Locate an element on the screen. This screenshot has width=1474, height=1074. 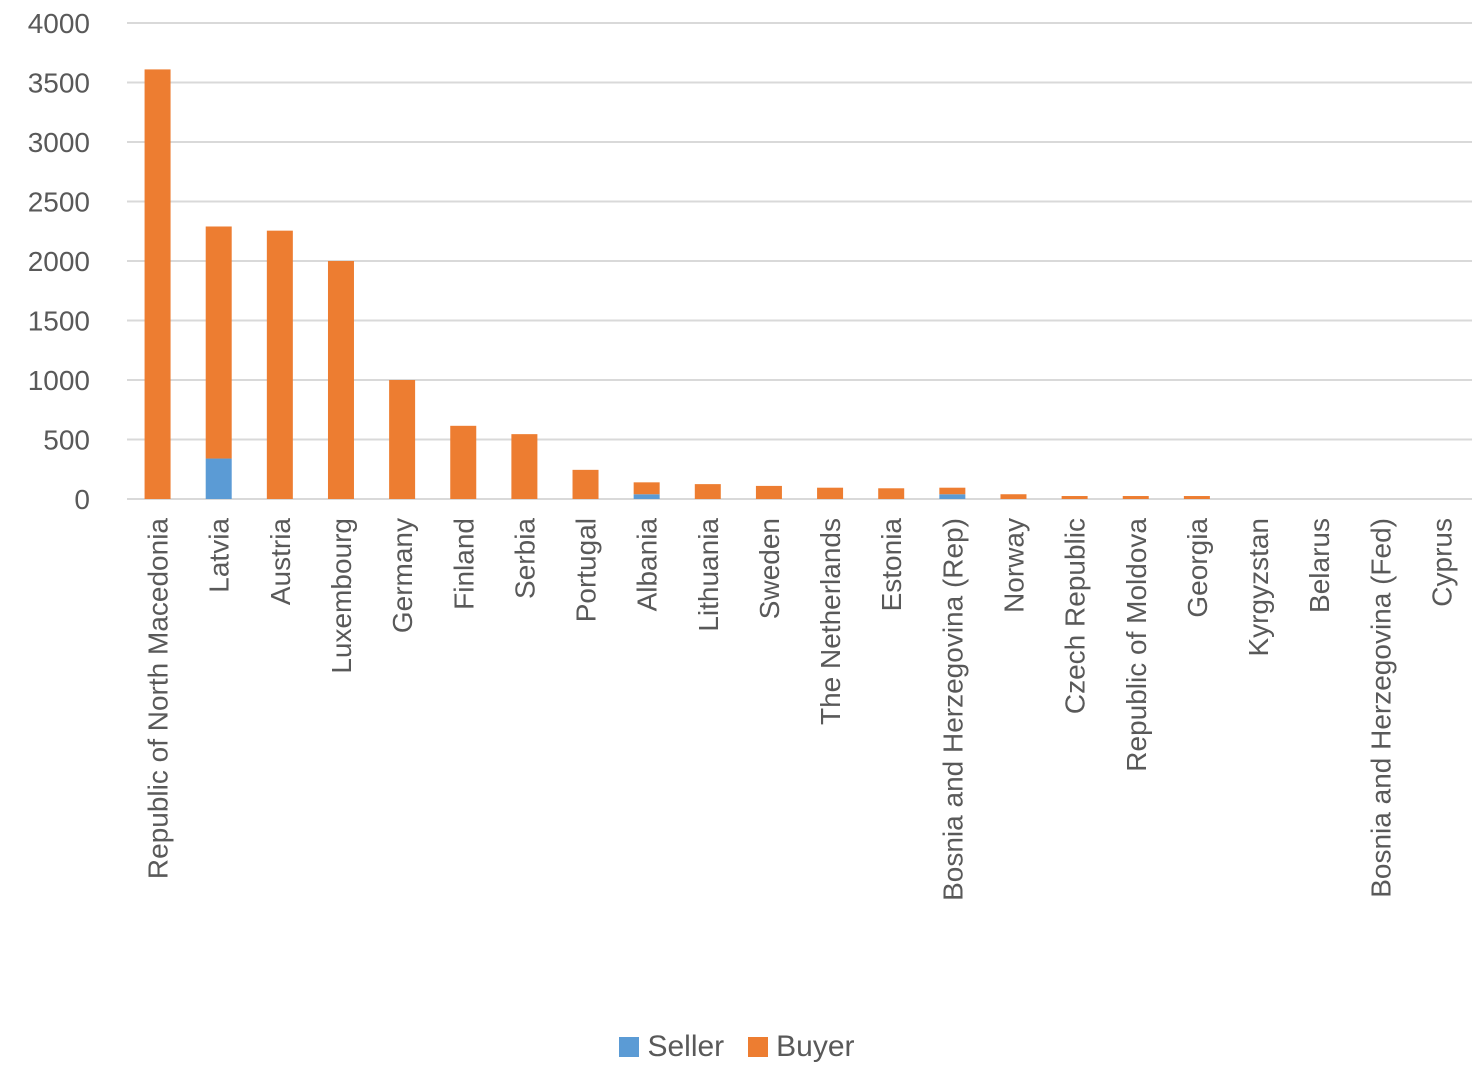
y-tick-label: 500 is located at coordinates (66, 440).